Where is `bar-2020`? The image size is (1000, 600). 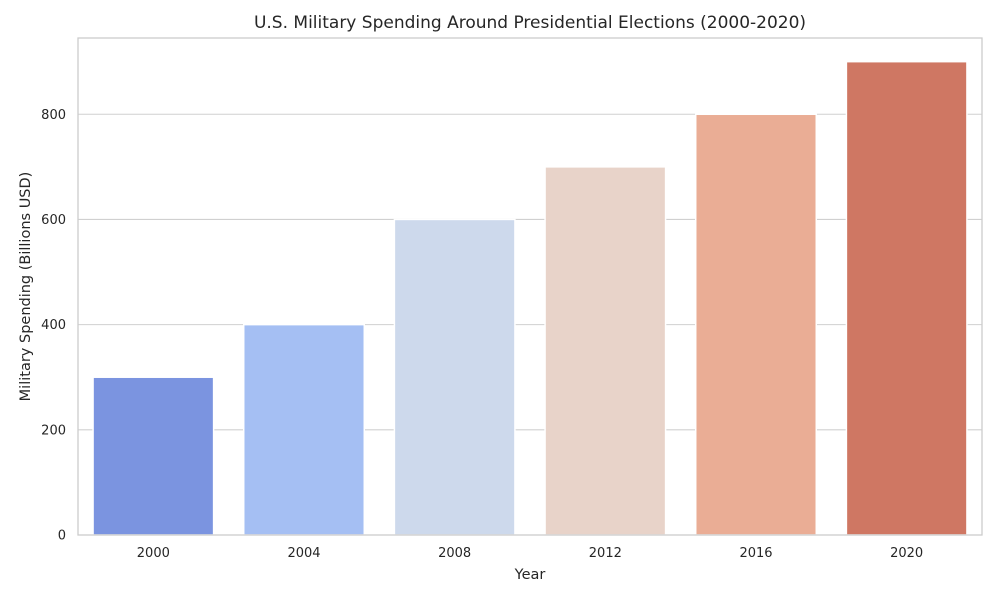
bar-2020 is located at coordinates (906, 298).